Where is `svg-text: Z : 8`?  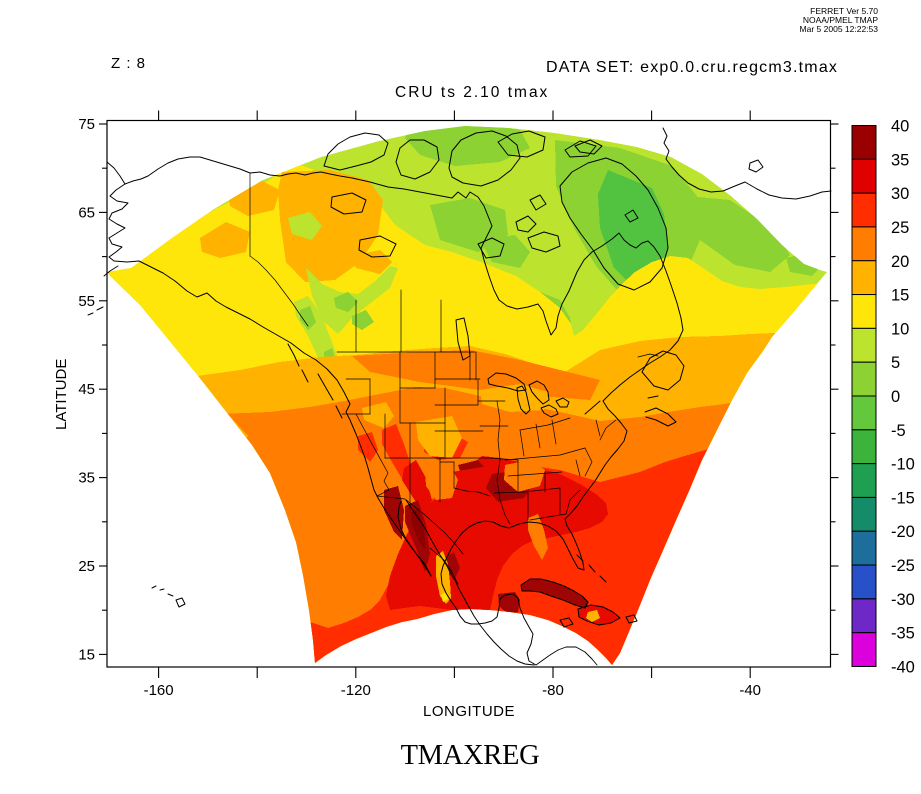
svg-text: Z : 8 is located at coordinates (128, 63).